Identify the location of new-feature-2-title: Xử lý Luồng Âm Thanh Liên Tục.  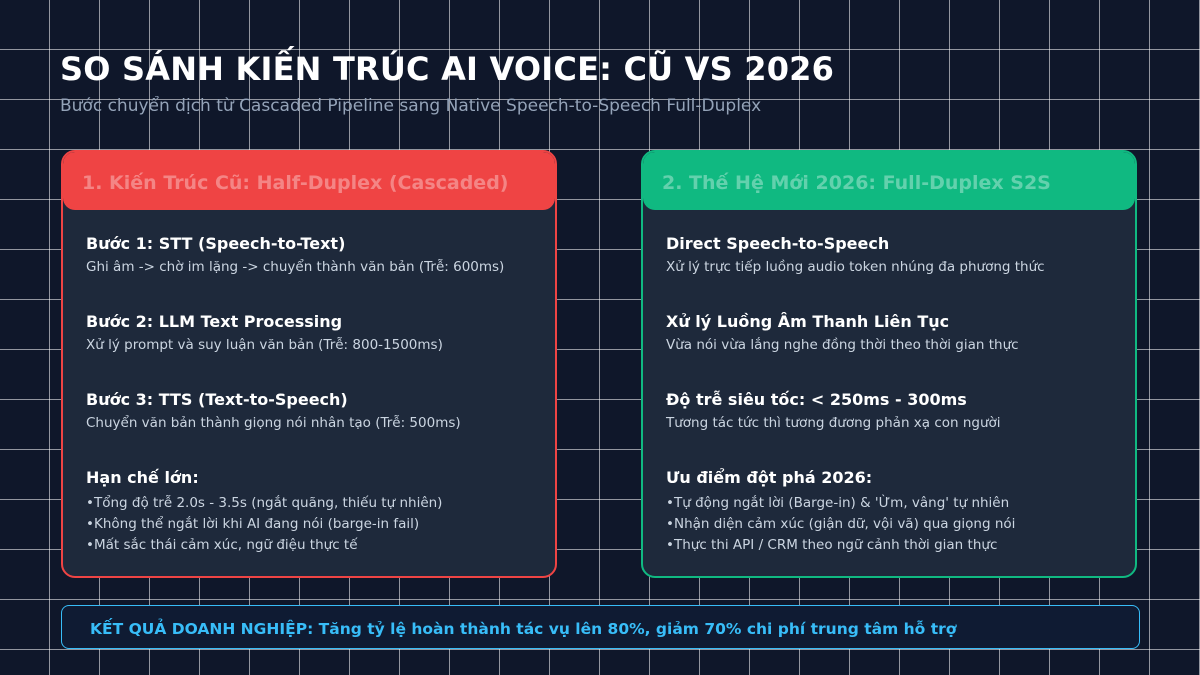
(808, 321).